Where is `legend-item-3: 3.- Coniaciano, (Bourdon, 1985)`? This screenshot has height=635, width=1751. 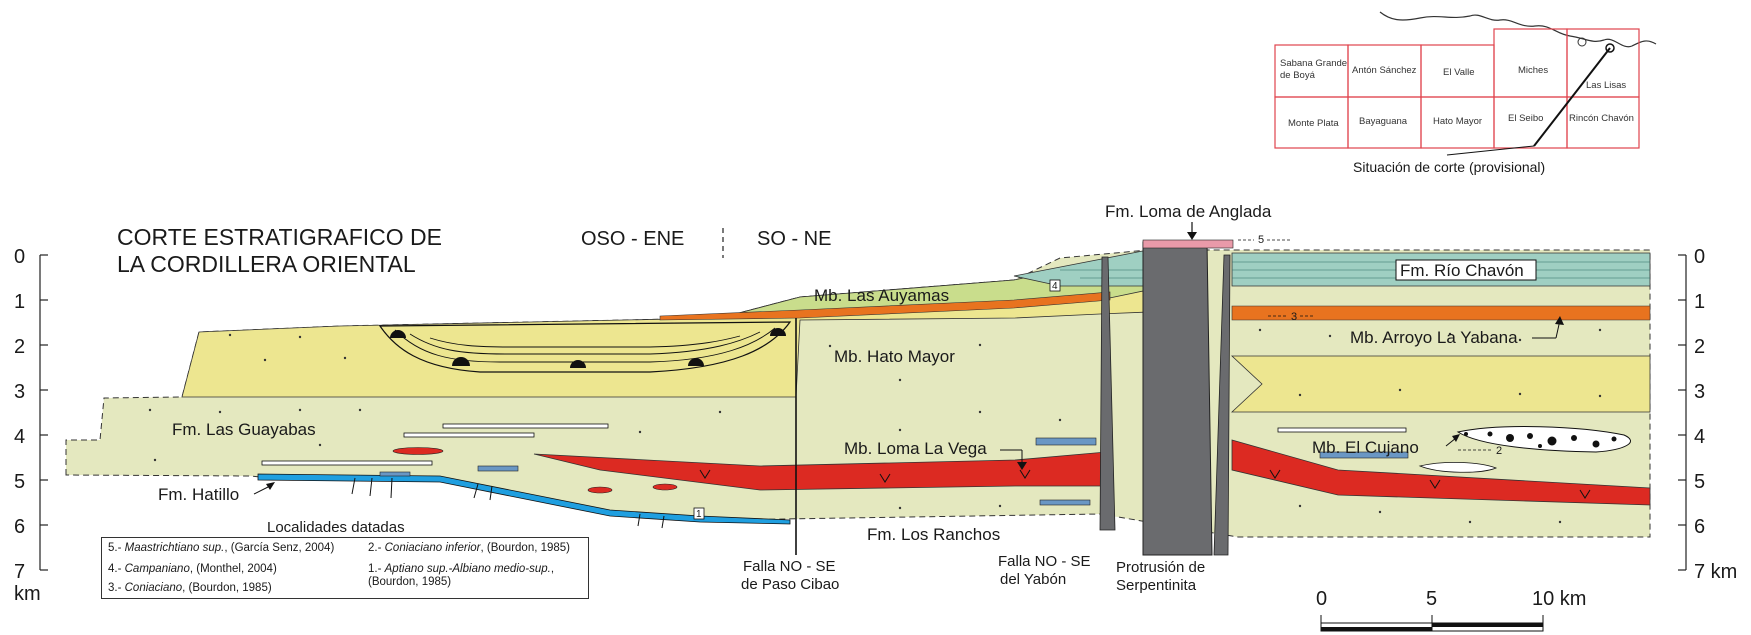
legend-item-3: 3.- Coniaciano, (Bourdon, 1985) is located at coordinates (190, 588).